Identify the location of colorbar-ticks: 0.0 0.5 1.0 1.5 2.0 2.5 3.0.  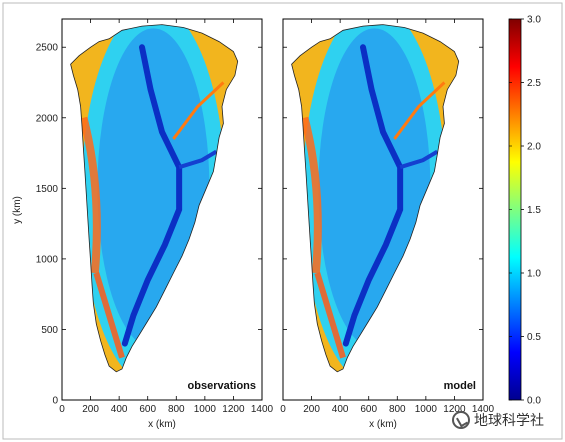
(525, 211).